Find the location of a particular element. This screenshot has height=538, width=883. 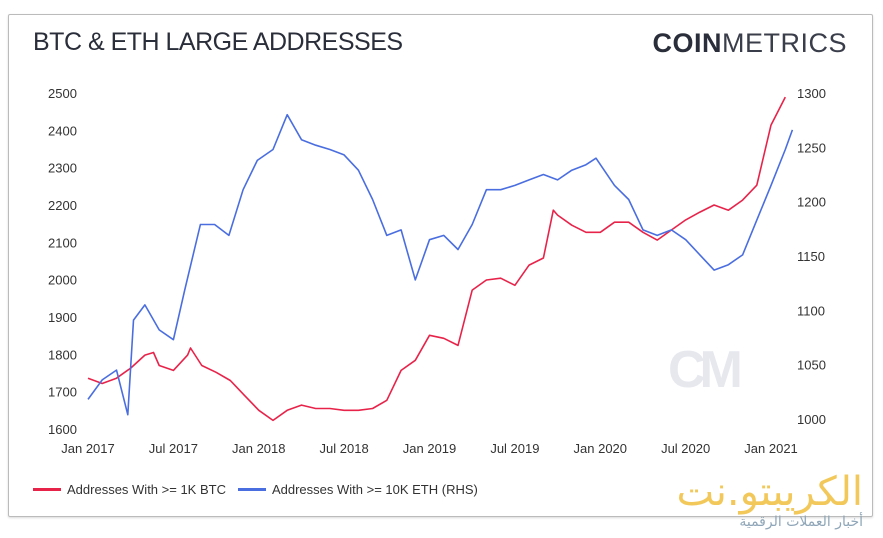

y-left-tick-label: 1900 is located at coordinates (62, 317).